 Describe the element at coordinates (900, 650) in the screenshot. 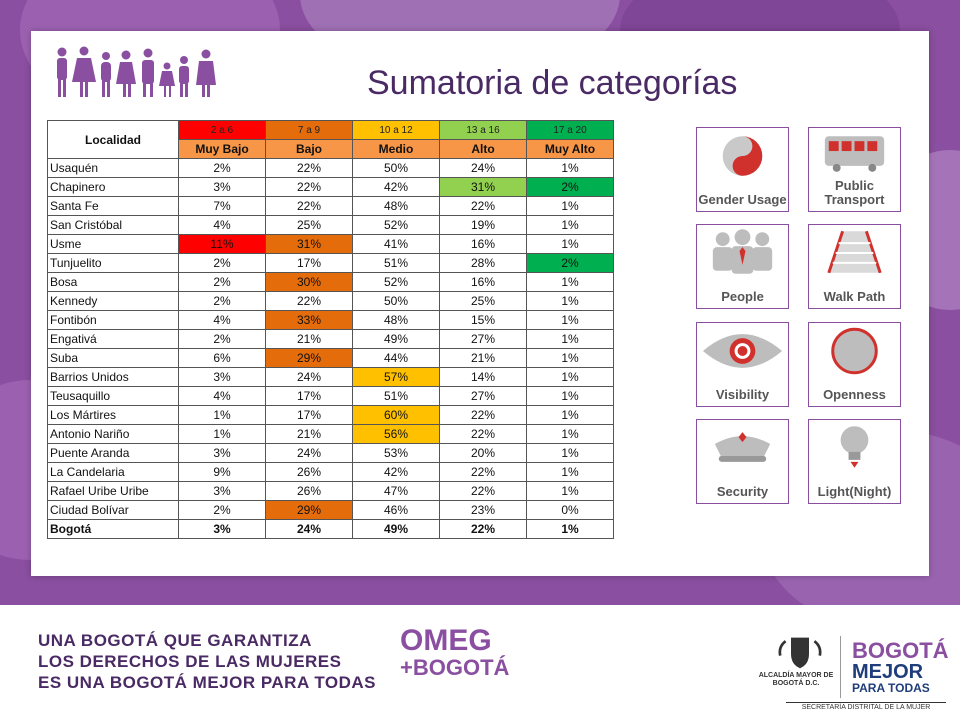

I see `logo-bogota: BOGOTÁ` at that location.